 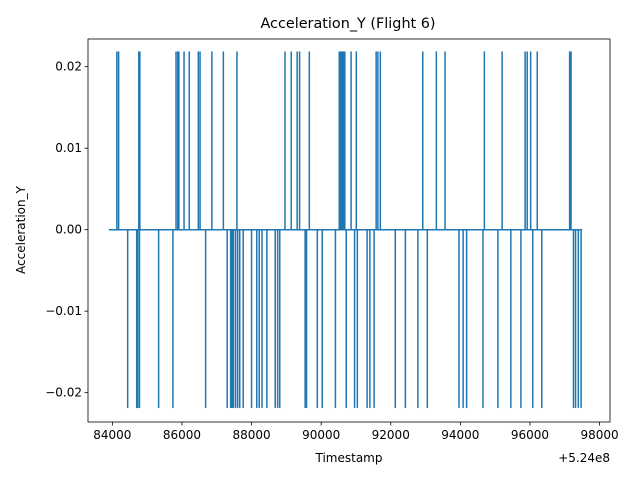 I want to click on y-tick-label: 0.00, so click(x=68, y=230).